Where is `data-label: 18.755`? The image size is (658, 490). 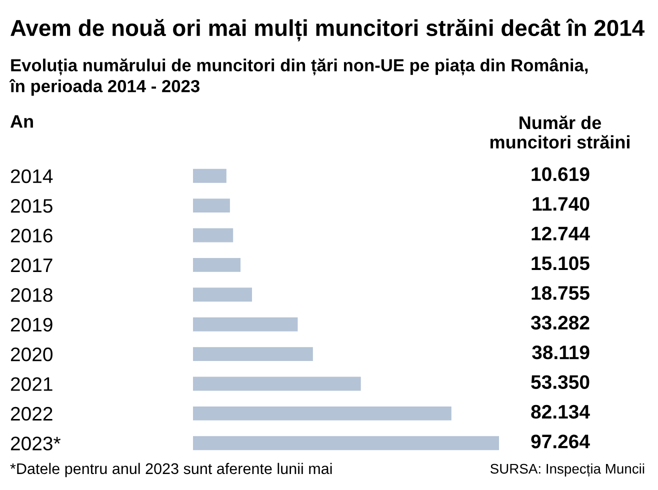
data-label: 18.755 is located at coordinates (561, 293).